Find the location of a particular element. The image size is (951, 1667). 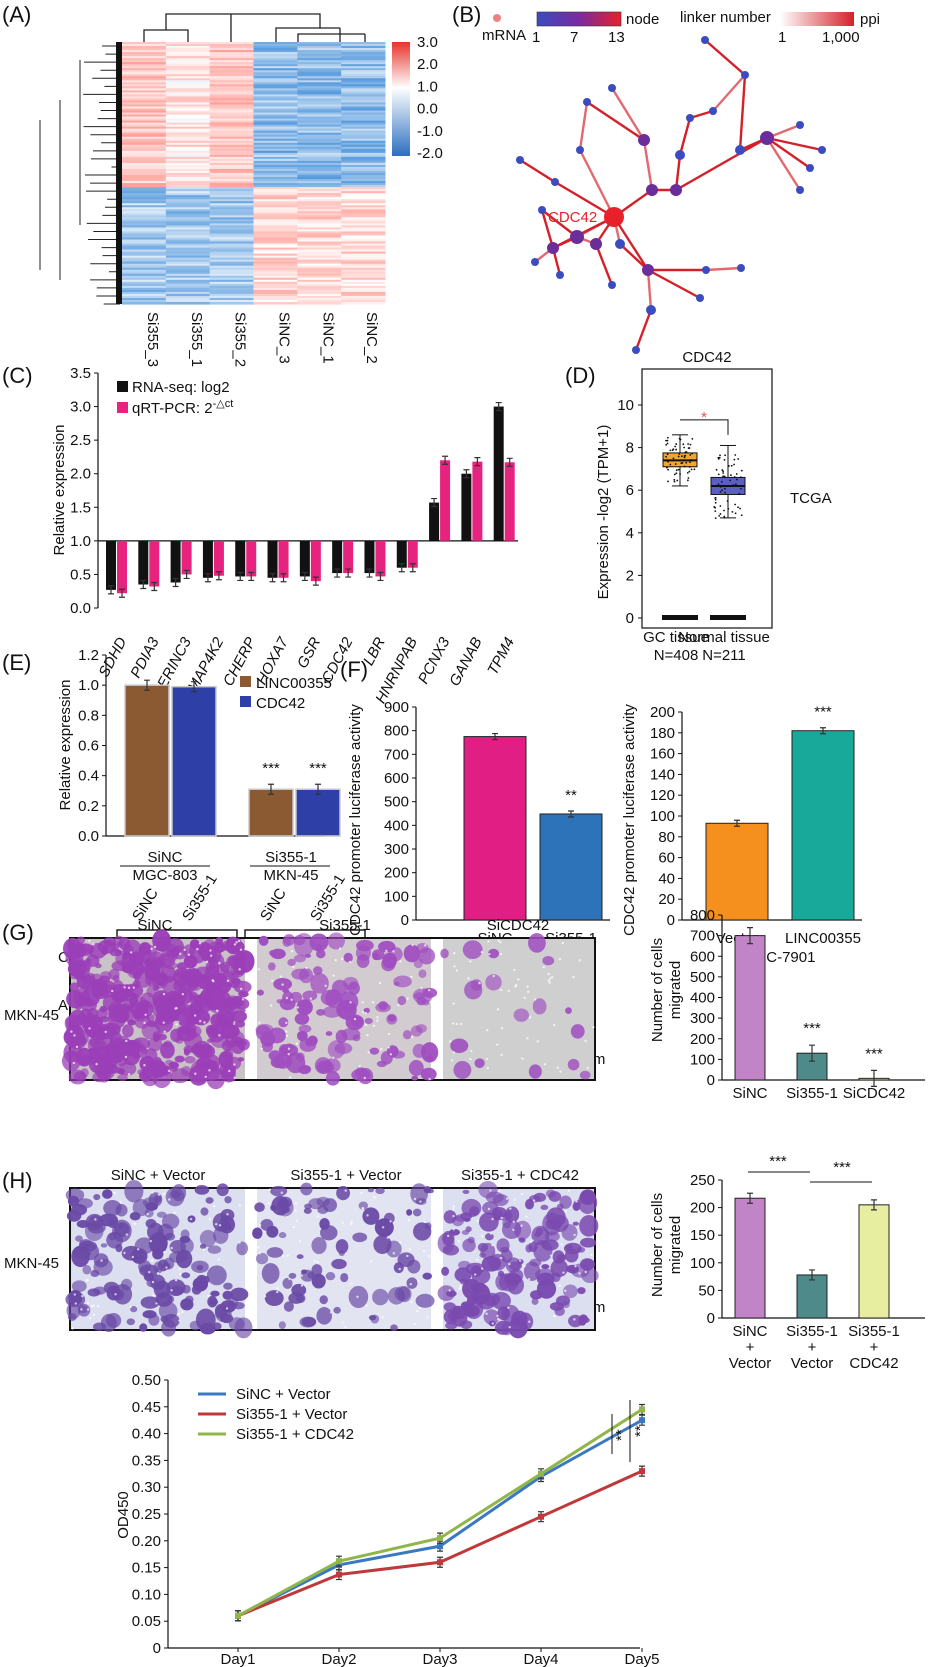

zero-bar is located at coordinates (680, 617).